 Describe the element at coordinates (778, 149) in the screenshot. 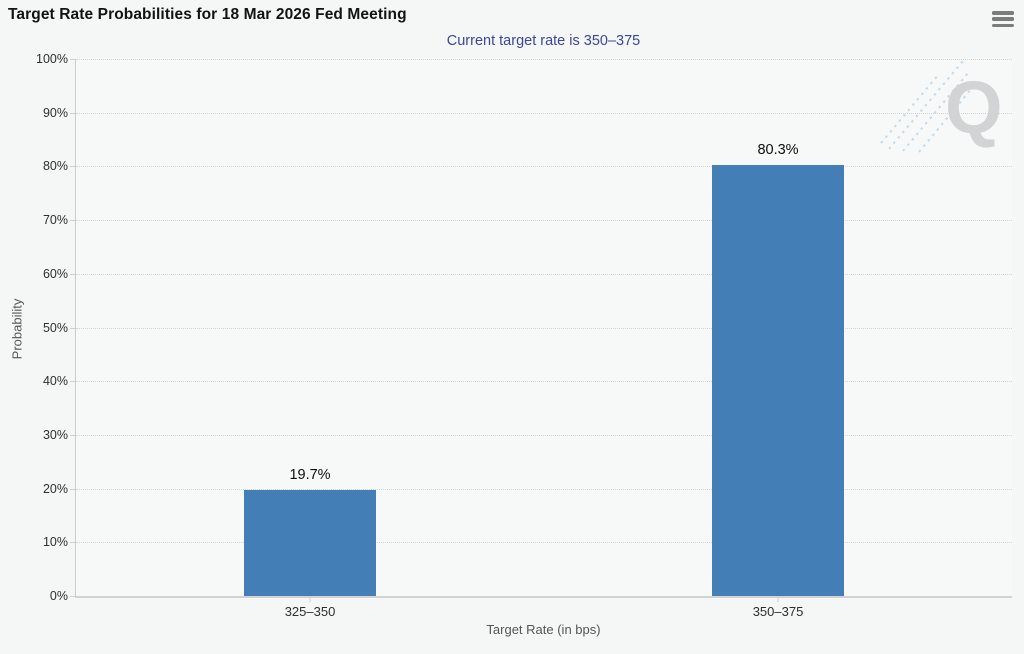

I see `bar-value-label: 80.3%` at that location.